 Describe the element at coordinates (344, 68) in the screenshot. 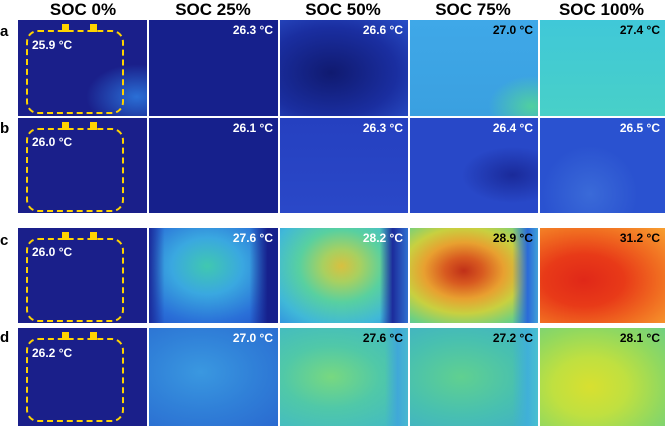

I see `thermal-image-a-2: 26.6 °C` at that location.